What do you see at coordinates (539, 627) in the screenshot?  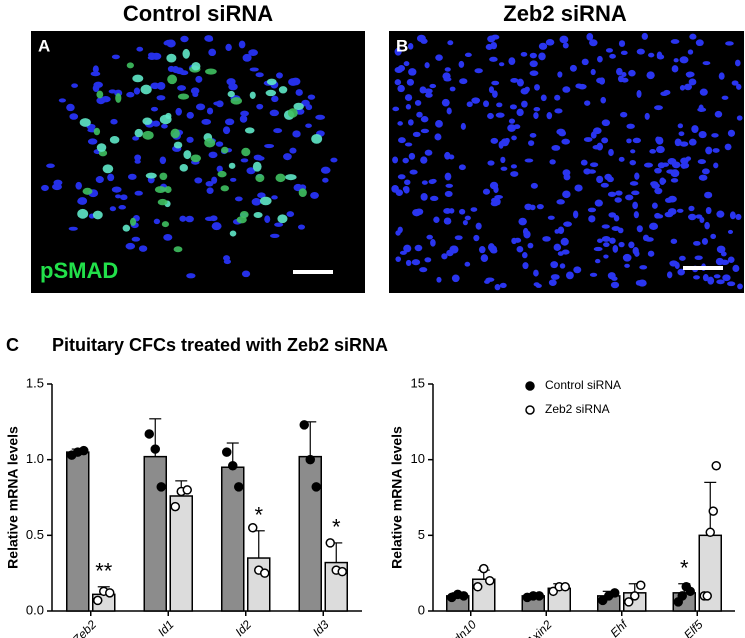 I see `x-tick-label: Axin2` at bounding box center [539, 627].